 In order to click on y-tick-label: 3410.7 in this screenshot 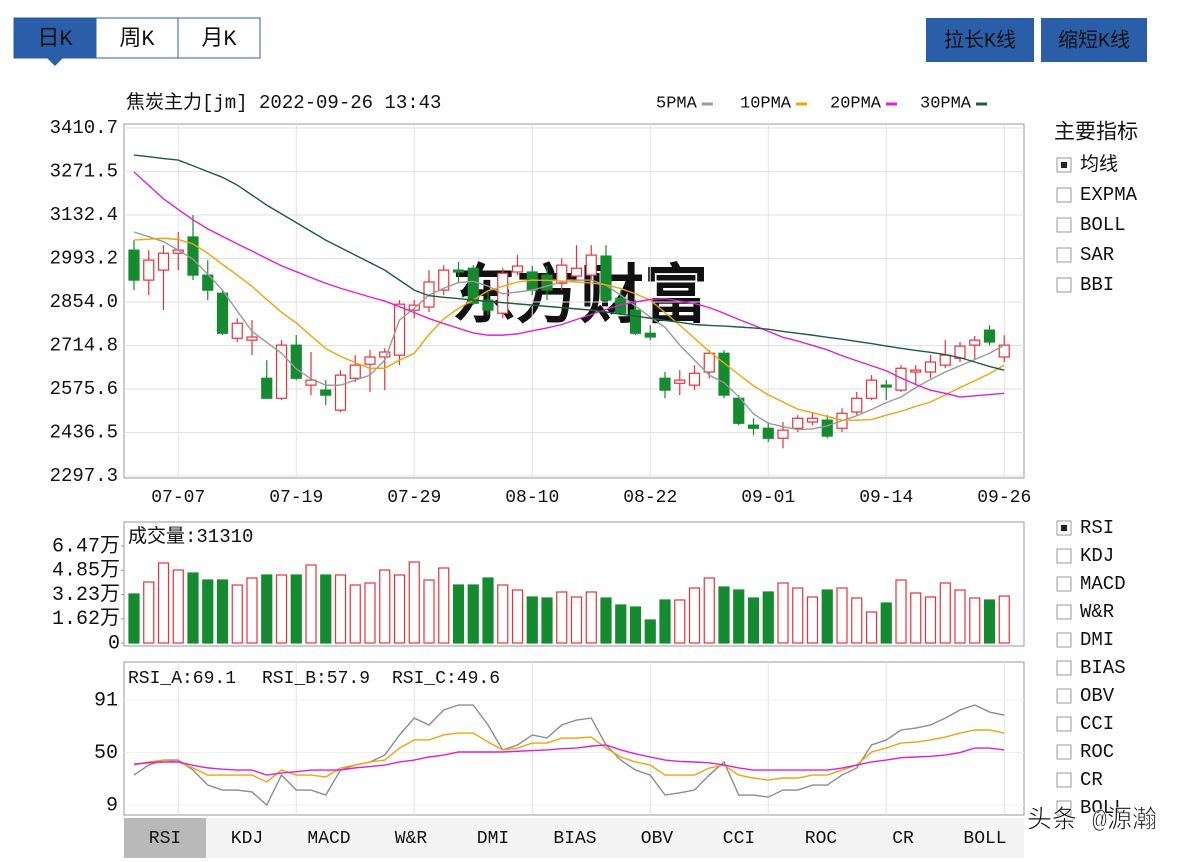, I will do `click(84, 128)`.